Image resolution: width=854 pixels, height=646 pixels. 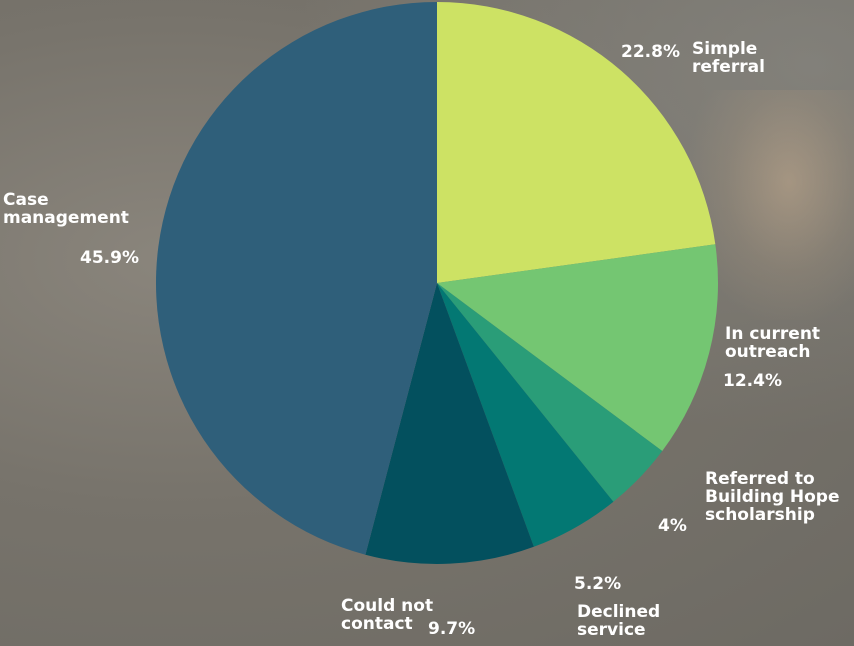 What do you see at coordinates (452, 629) in the screenshot?
I see `slice-value-could-not-contact: 9.7%` at bounding box center [452, 629].